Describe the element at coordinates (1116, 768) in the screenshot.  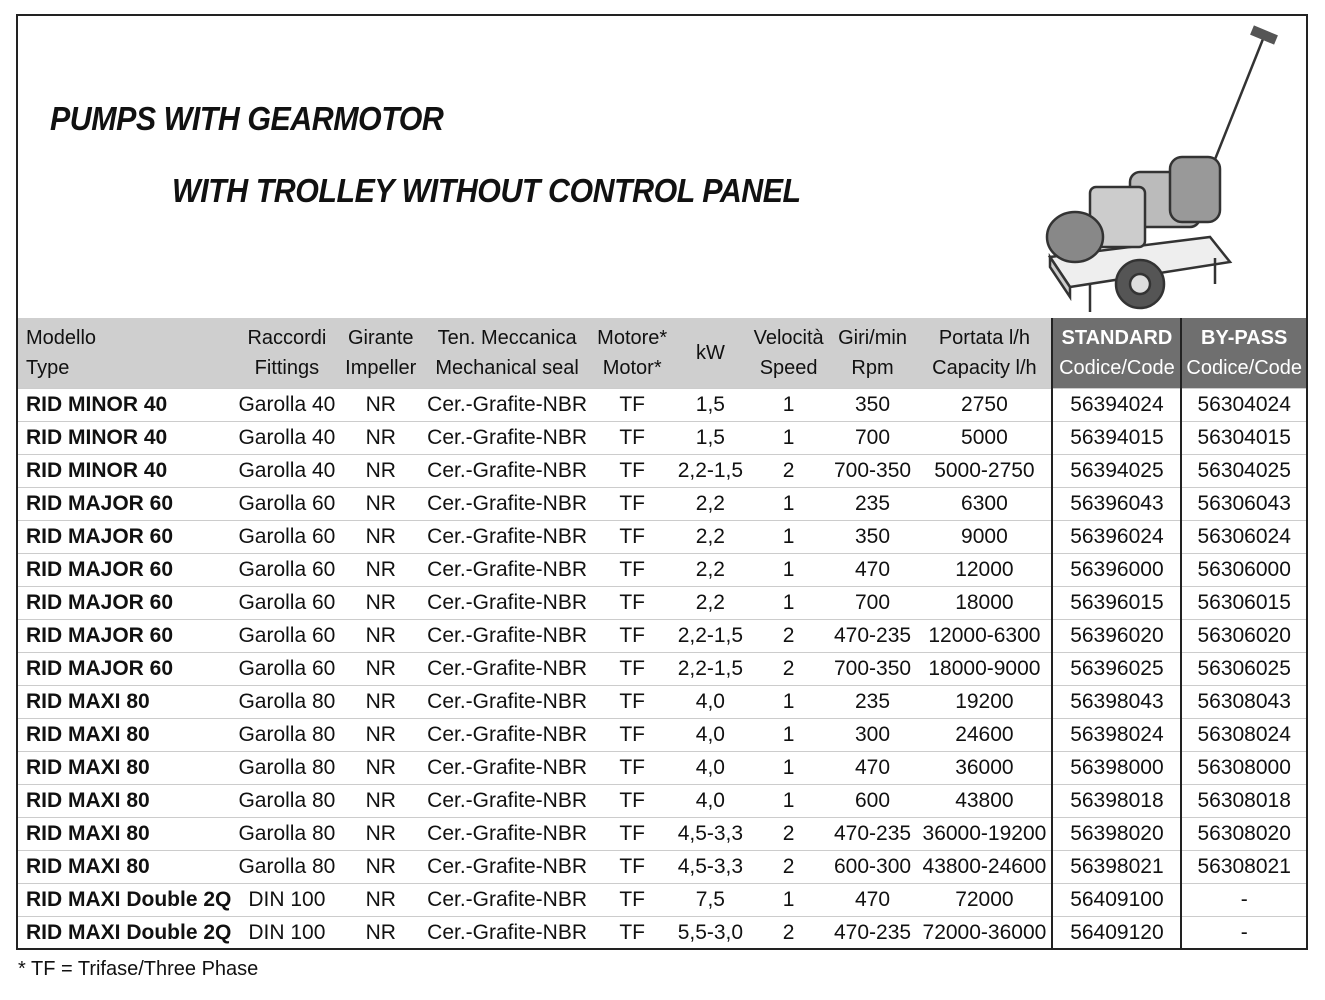
I see `cell-standard-code: 56398000` at that location.